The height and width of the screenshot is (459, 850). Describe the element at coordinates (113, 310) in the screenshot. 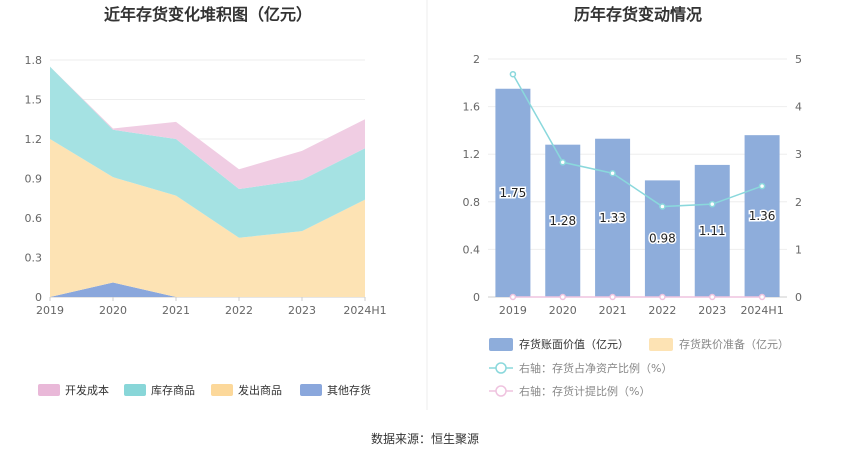

I see `left-x-tick: 2020` at that location.